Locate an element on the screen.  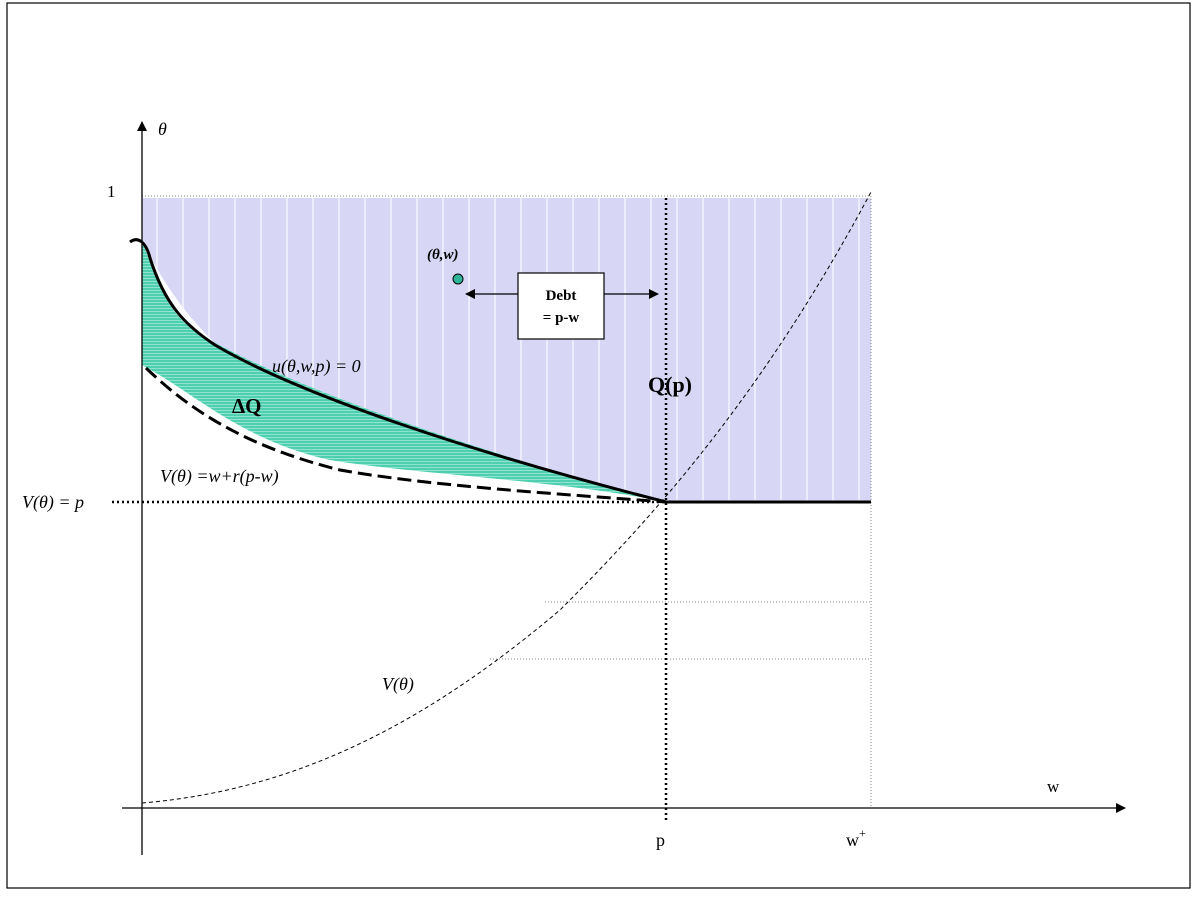
x-tick-p: p is located at coordinates (660, 840).